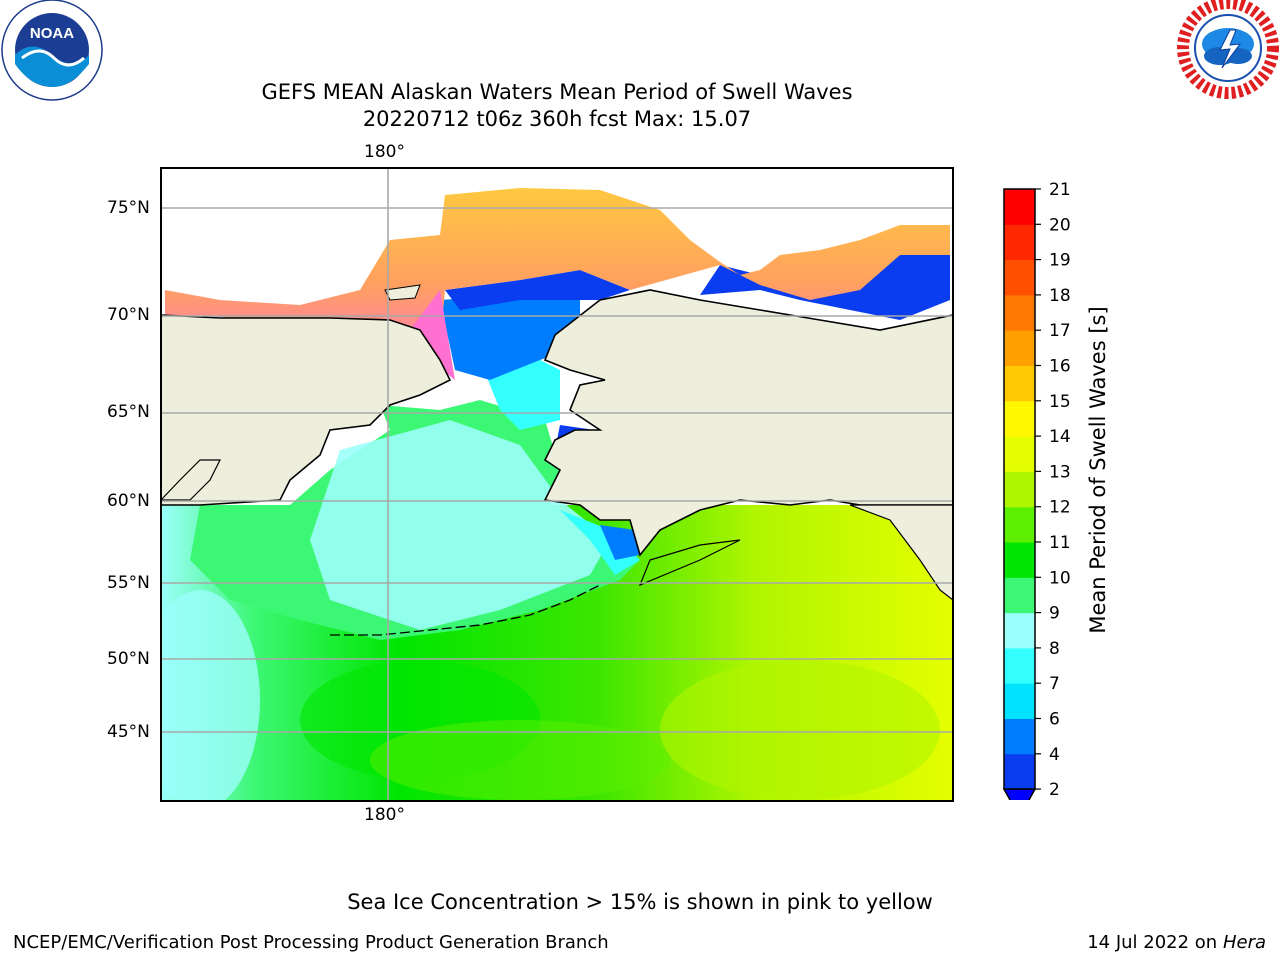 The width and height of the screenshot is (1280, 960). Describe the element at coordinates (1060, 296) in the screenshot. I see `colorbar-tick-label: 18` at that location.